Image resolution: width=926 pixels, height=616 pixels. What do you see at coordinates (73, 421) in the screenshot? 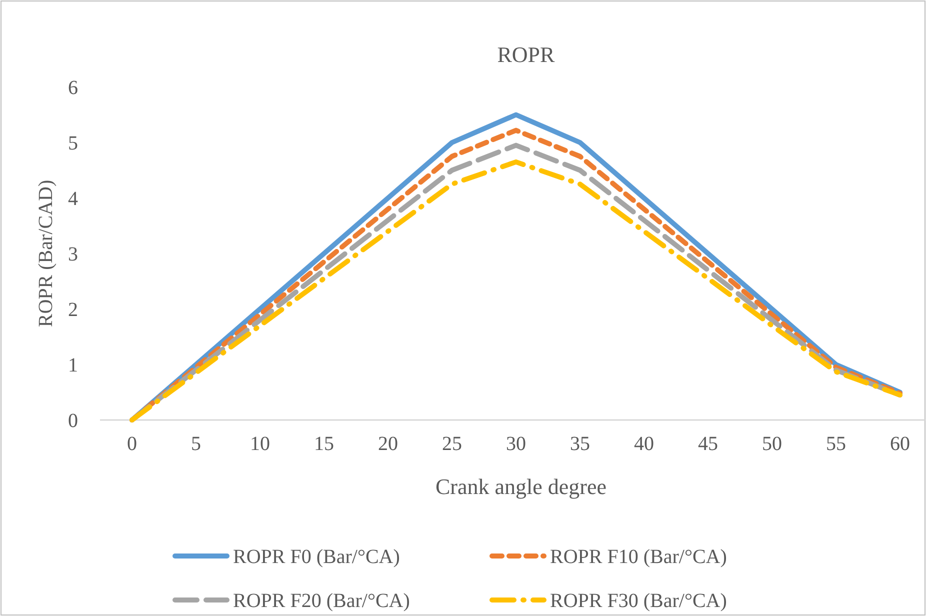
I see `y-tick-label: 0` at bounding box center [73, 421].